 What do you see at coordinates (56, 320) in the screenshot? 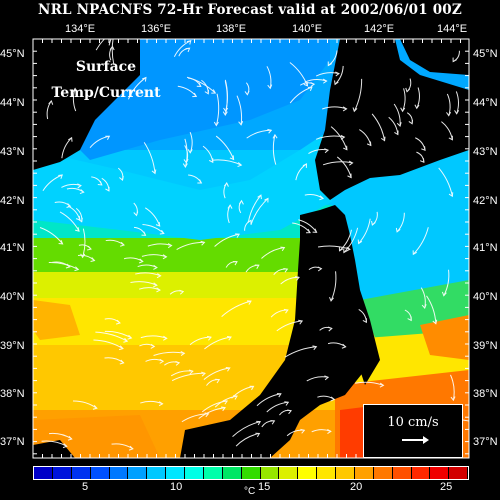
I see `sst-west-orange` at bounding box center [56, 320].